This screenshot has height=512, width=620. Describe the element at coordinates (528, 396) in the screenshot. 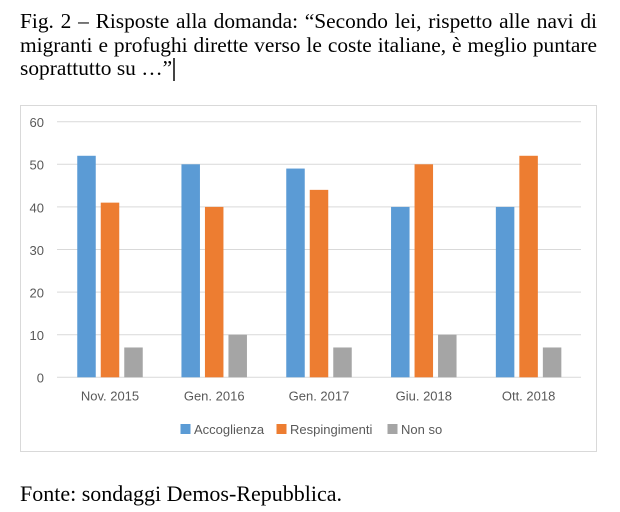

I see `svg-text: Ott. 2018` at that location.